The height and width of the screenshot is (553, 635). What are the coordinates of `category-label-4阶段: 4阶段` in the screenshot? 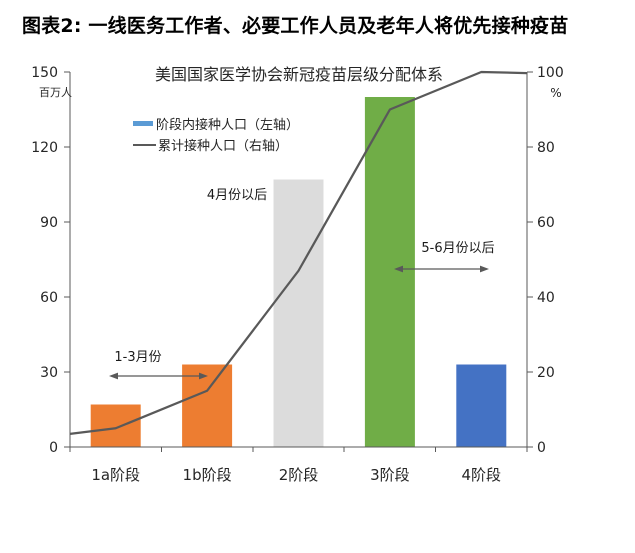 It's located at (482, 475).